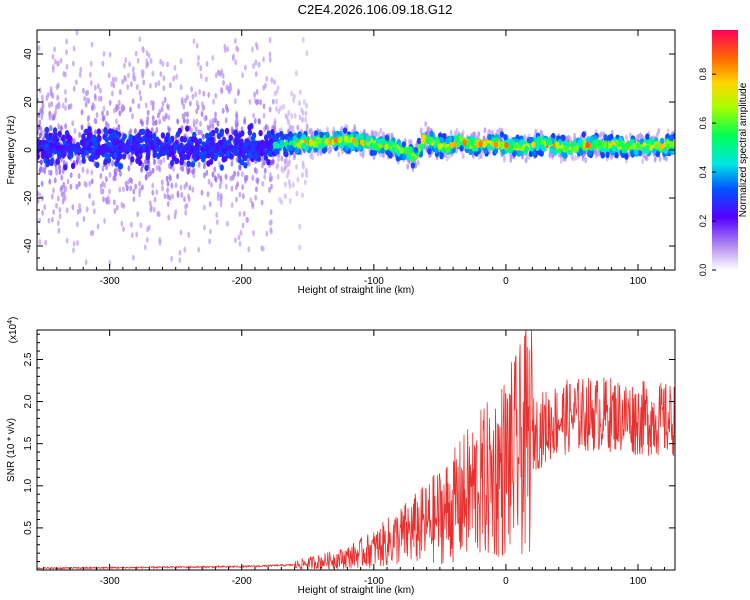  Describe the element at coordinates (28, 401) in the screenshot. I see `y-tick-label: 2.0` at that location.